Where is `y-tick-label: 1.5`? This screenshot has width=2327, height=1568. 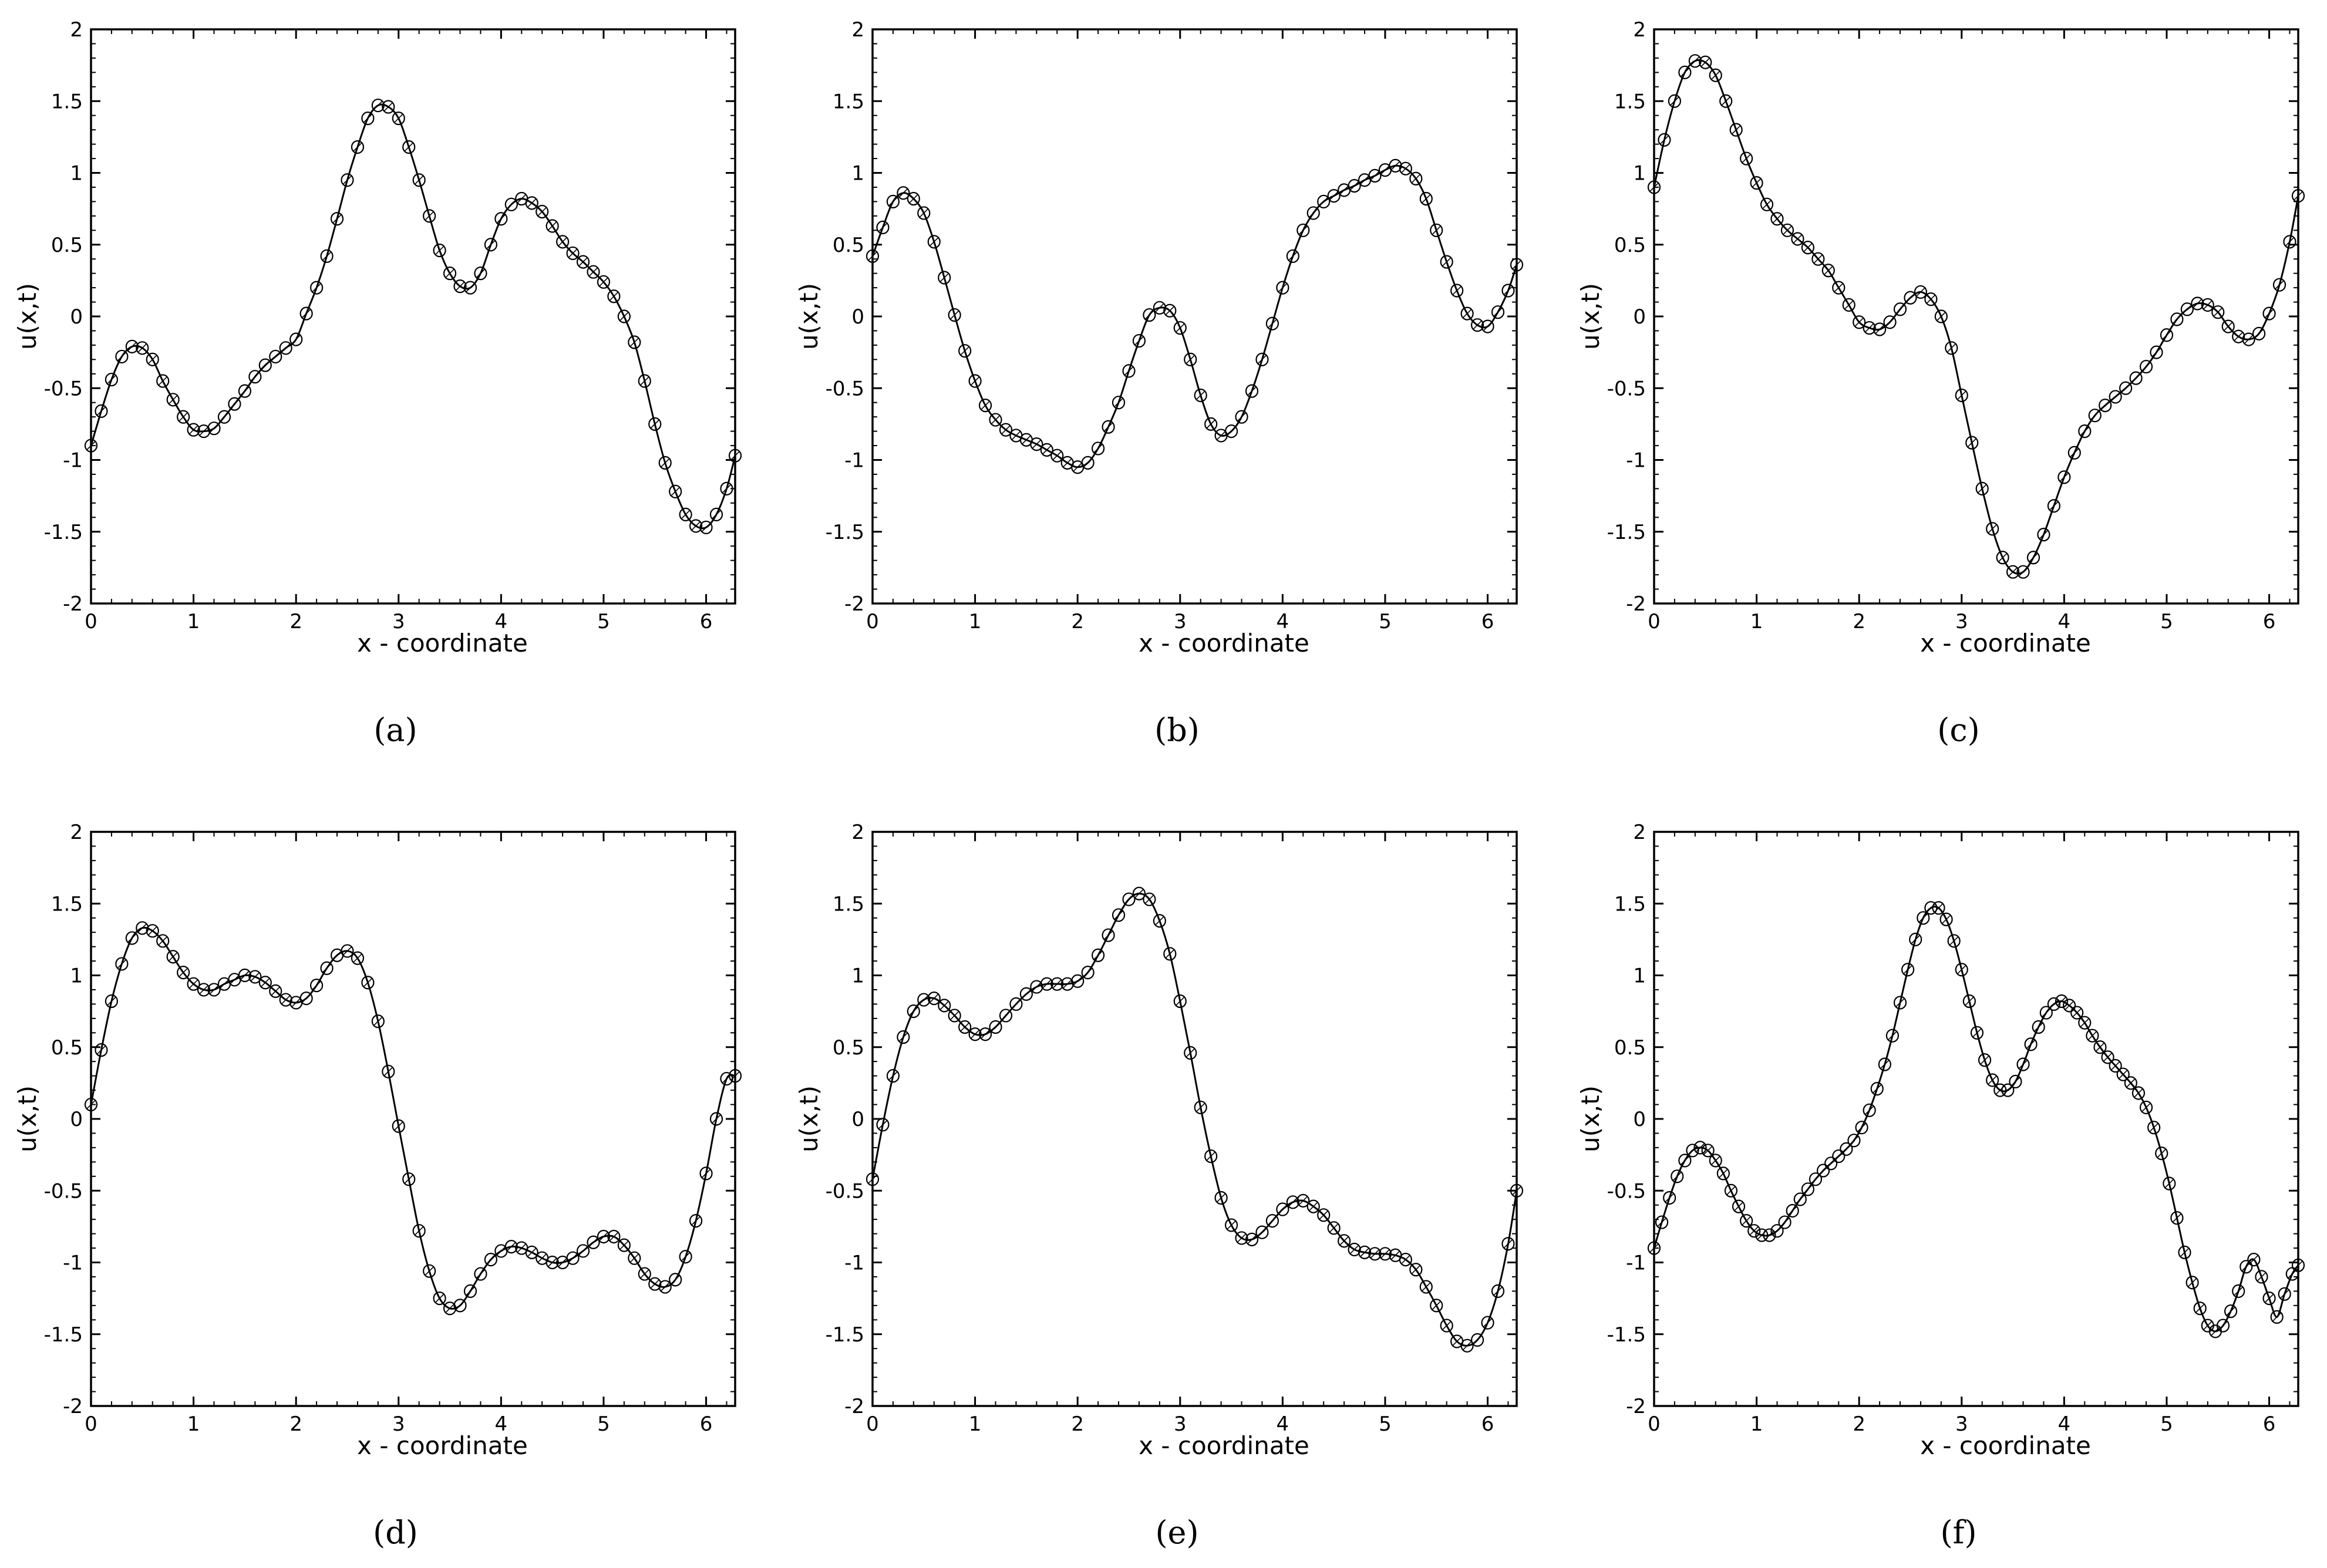 y-tick-label: 1.5 is located at coordinates (848, 904).